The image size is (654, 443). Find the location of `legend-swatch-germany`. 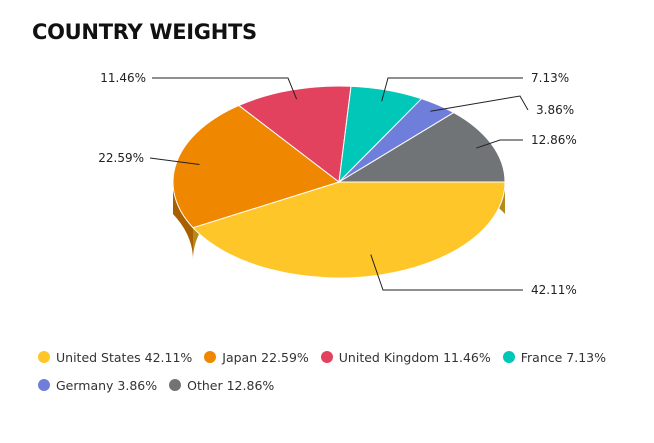

legend-swatch-germany is located at coordinates (44, 385).